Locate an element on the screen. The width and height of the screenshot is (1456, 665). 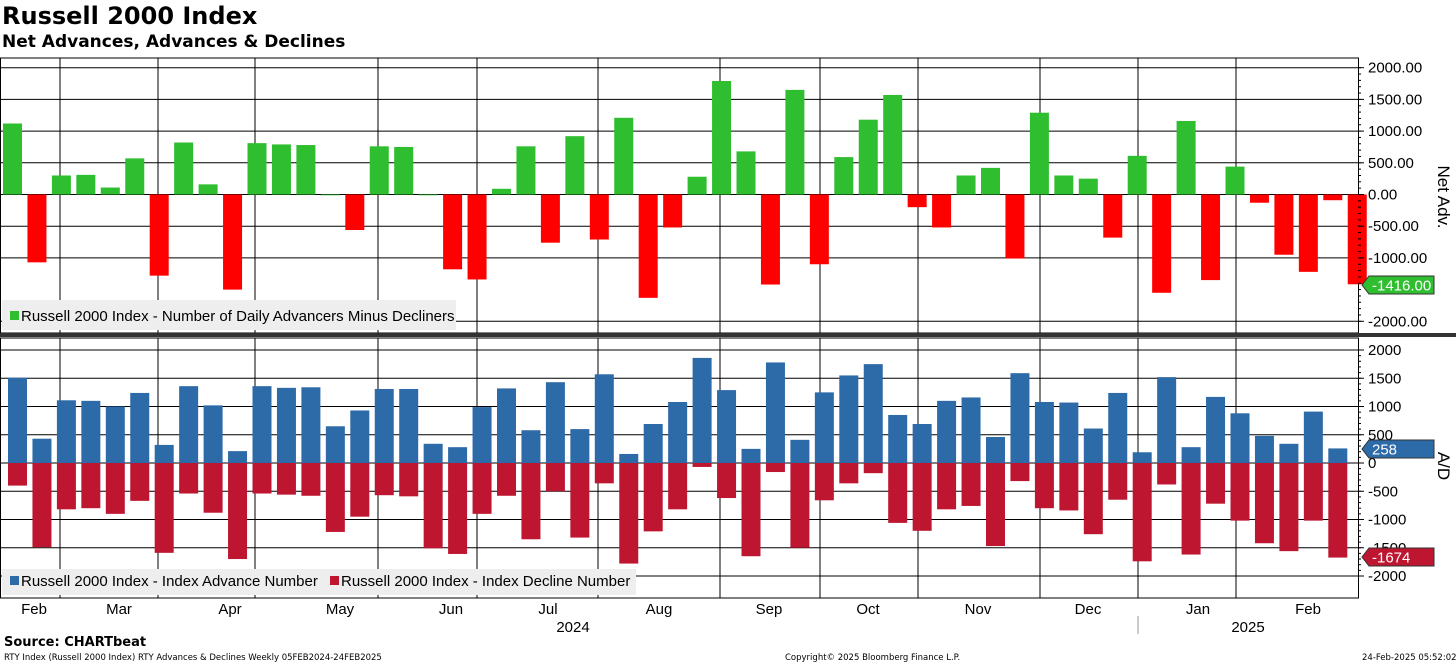
x-month-label: Apr is located at coordinates (229, 609).